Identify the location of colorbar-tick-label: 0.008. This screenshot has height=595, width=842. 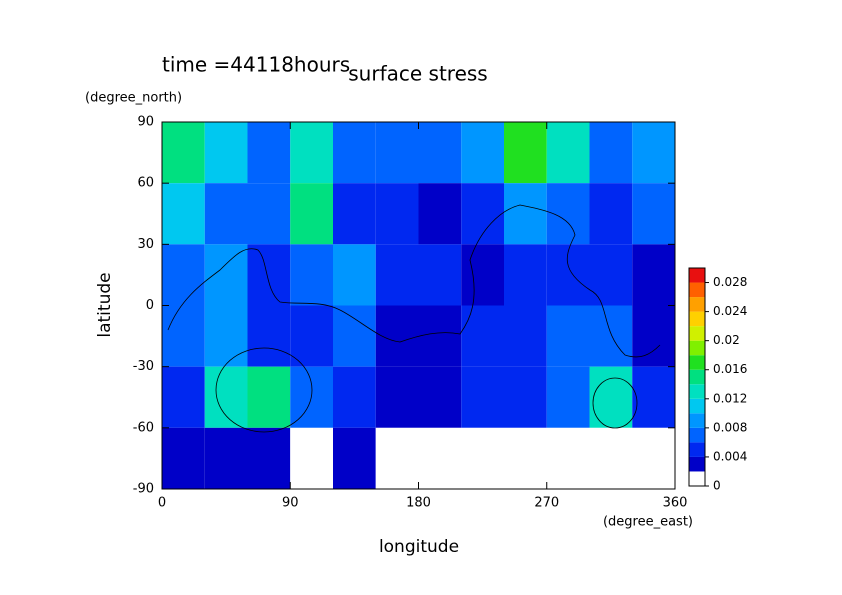
(730, 427).